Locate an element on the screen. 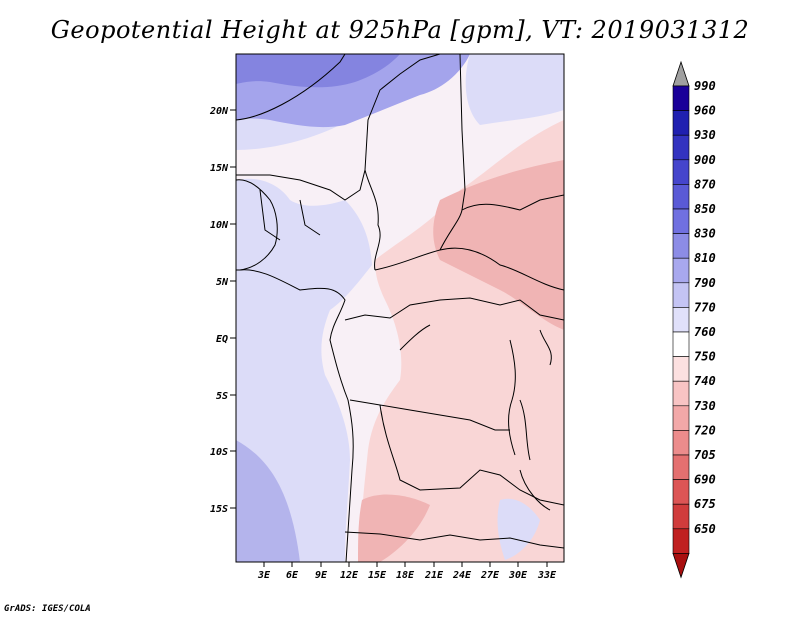 Image resolution: width=800 pixels, height=618 pixels. north-higher-fill is located at coordinates (318, 71).